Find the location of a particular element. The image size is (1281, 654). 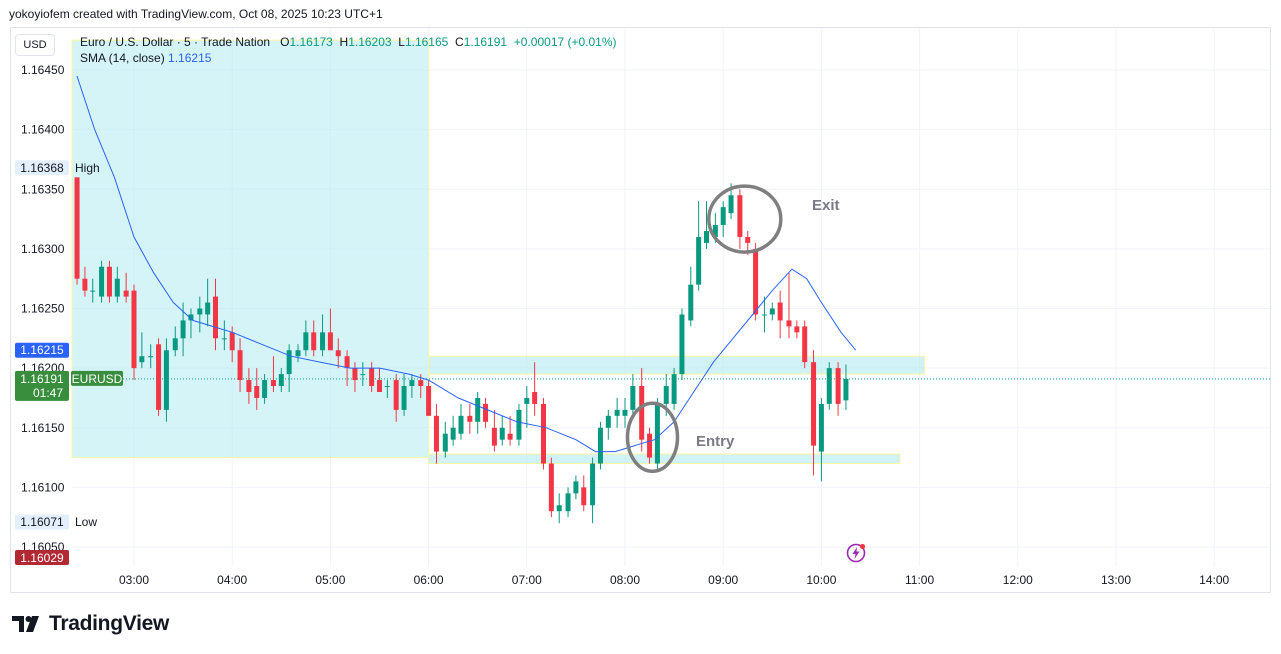

legend-symbol: Euro / U.S. Dollar · 5 · Trade Nation is located at coordinates (175, 42).